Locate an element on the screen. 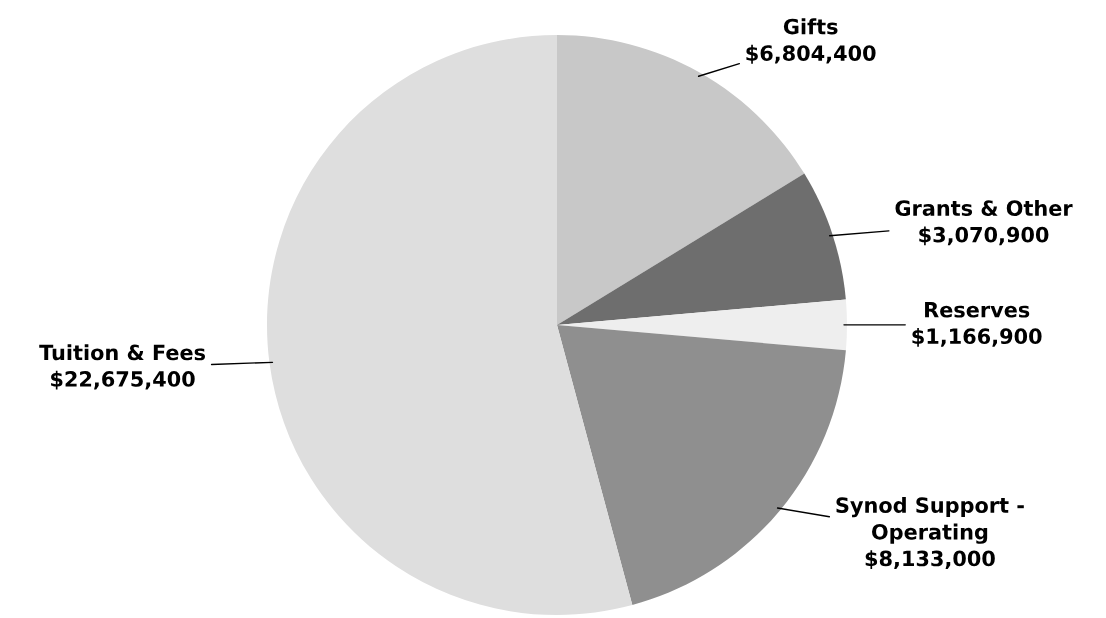 Image resolution: width=1106 pixels, height=618 pixels. data-label: $3,070,900 is located at coordinates (984, 236).